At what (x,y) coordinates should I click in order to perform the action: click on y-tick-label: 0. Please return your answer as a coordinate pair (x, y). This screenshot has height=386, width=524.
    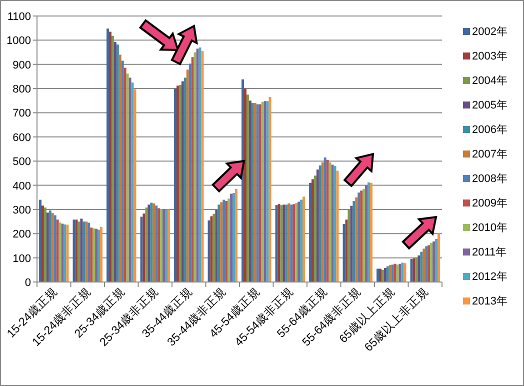
    Looking at the image, I should click on (27, 283).